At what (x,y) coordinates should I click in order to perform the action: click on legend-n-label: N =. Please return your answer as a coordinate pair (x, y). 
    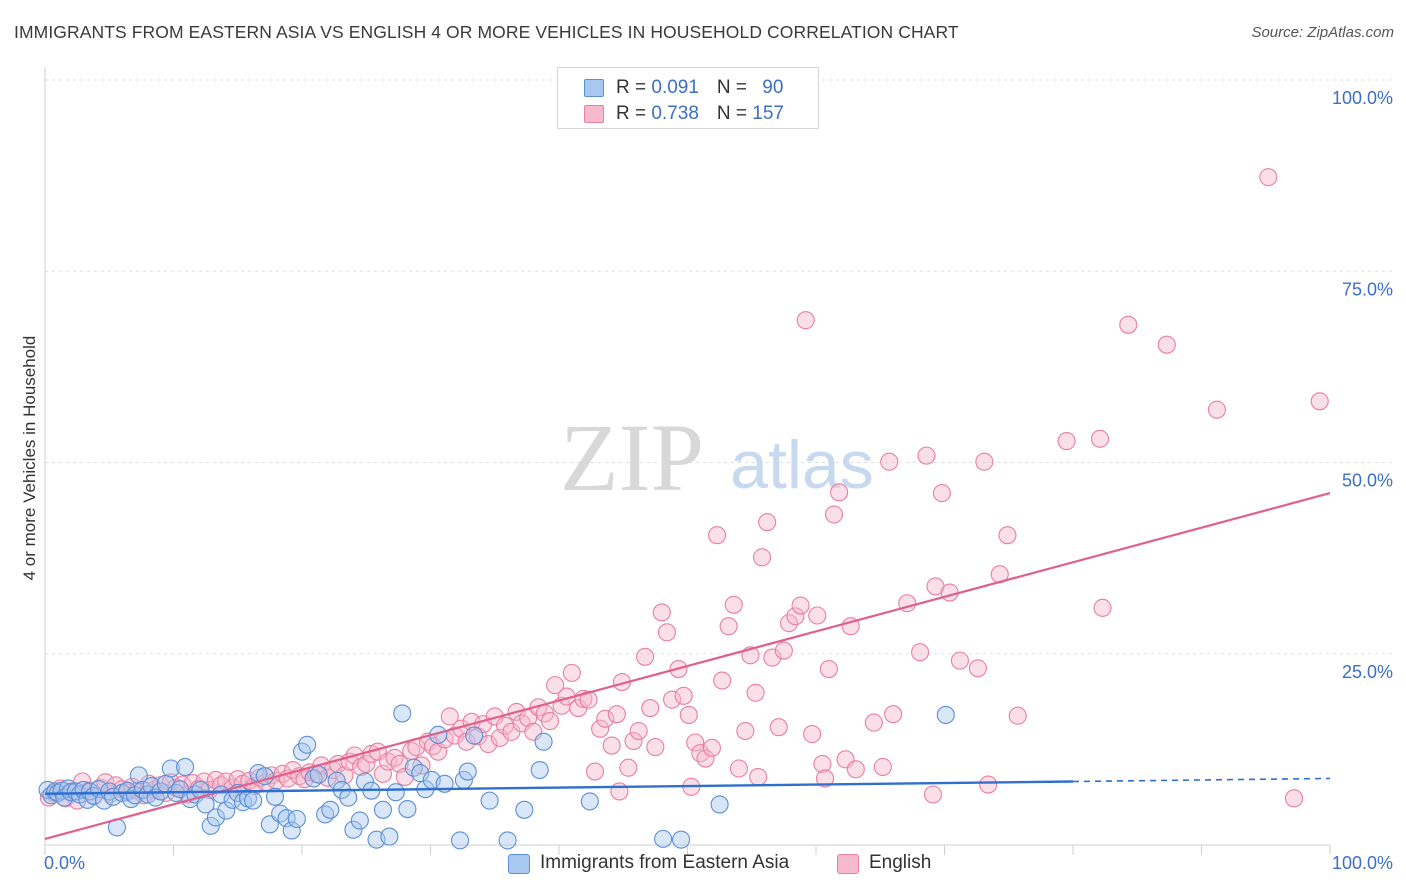
    Looking at the image, I should click on (734, 113).